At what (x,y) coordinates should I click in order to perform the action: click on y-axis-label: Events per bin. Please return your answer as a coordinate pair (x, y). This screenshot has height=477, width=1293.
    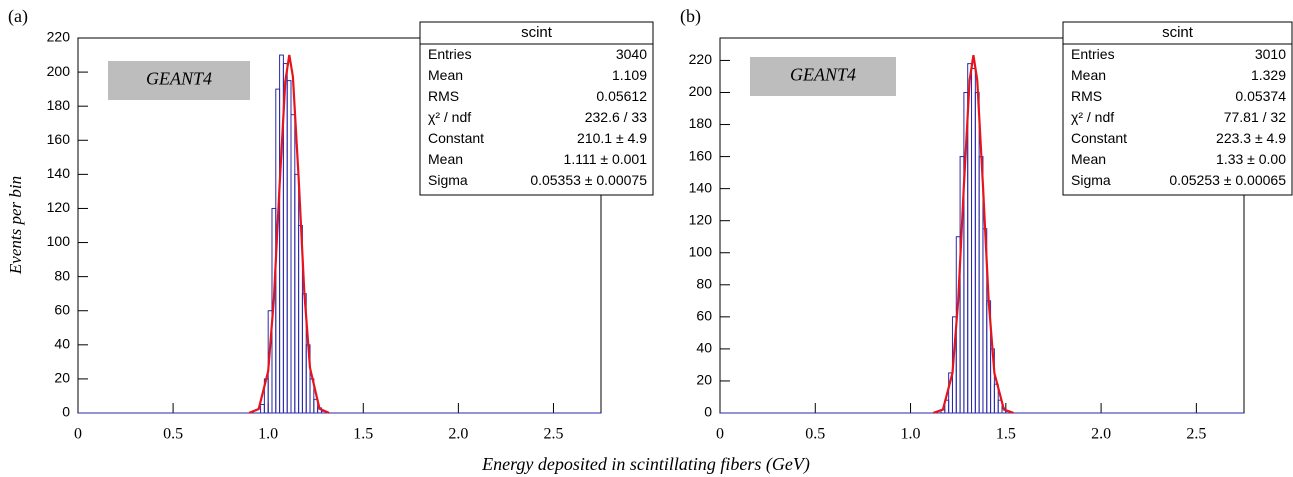
    Looking at the image, I should click on (15, 225).